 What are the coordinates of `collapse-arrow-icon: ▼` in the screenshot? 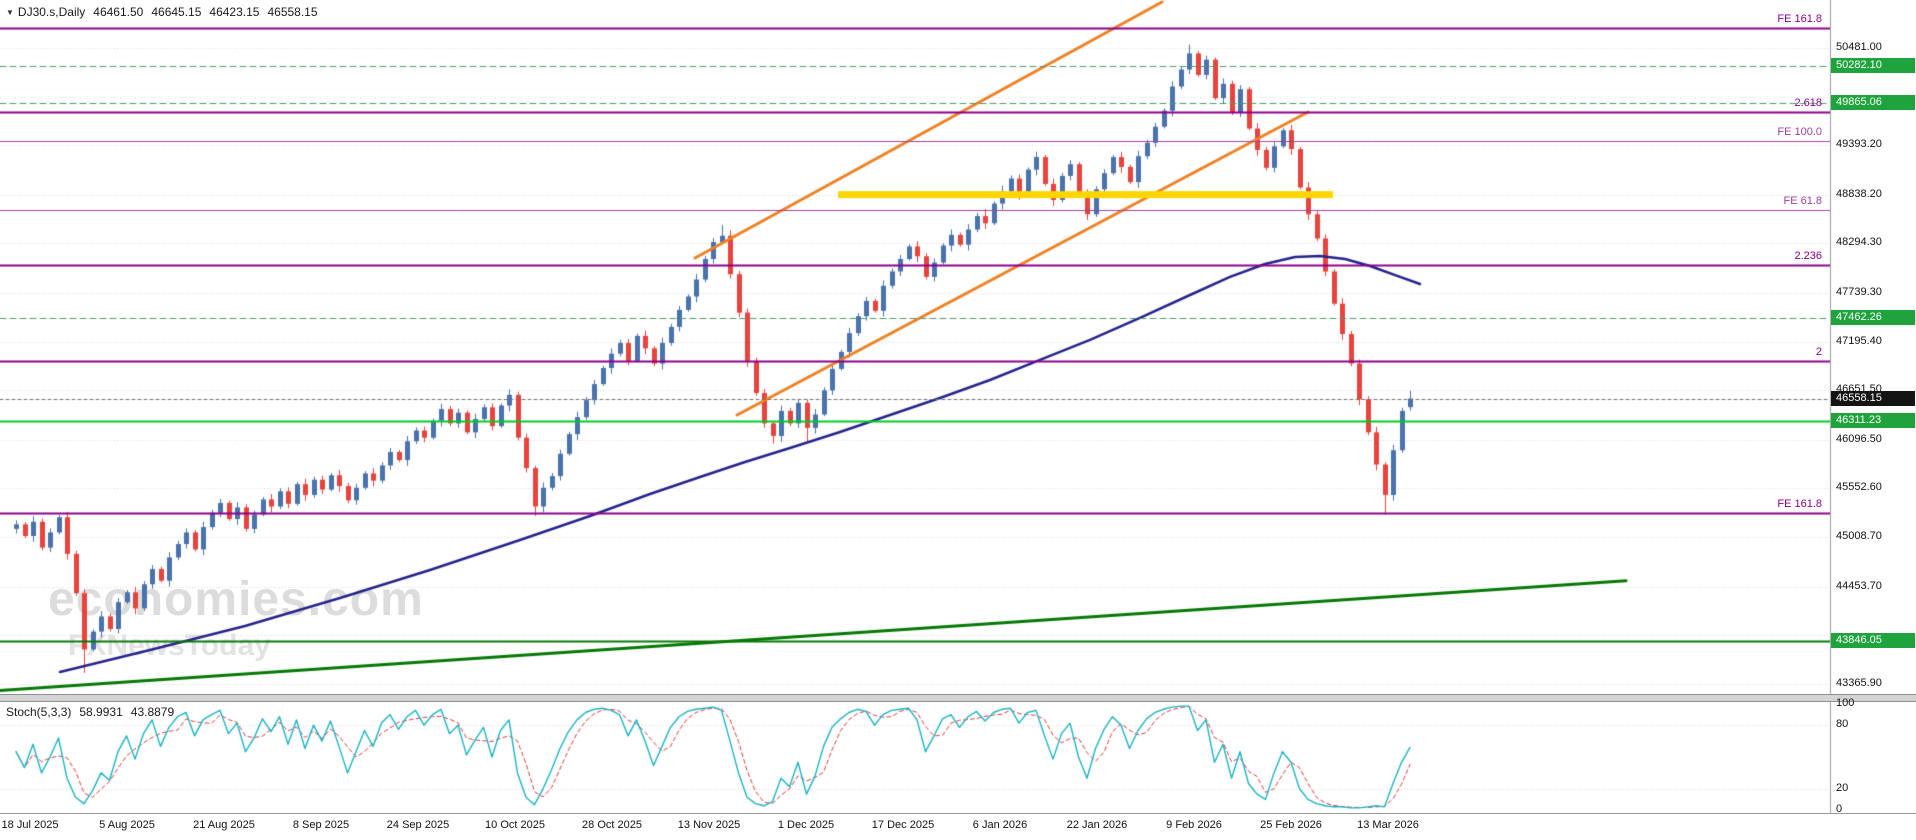 It's located at (10, 12).